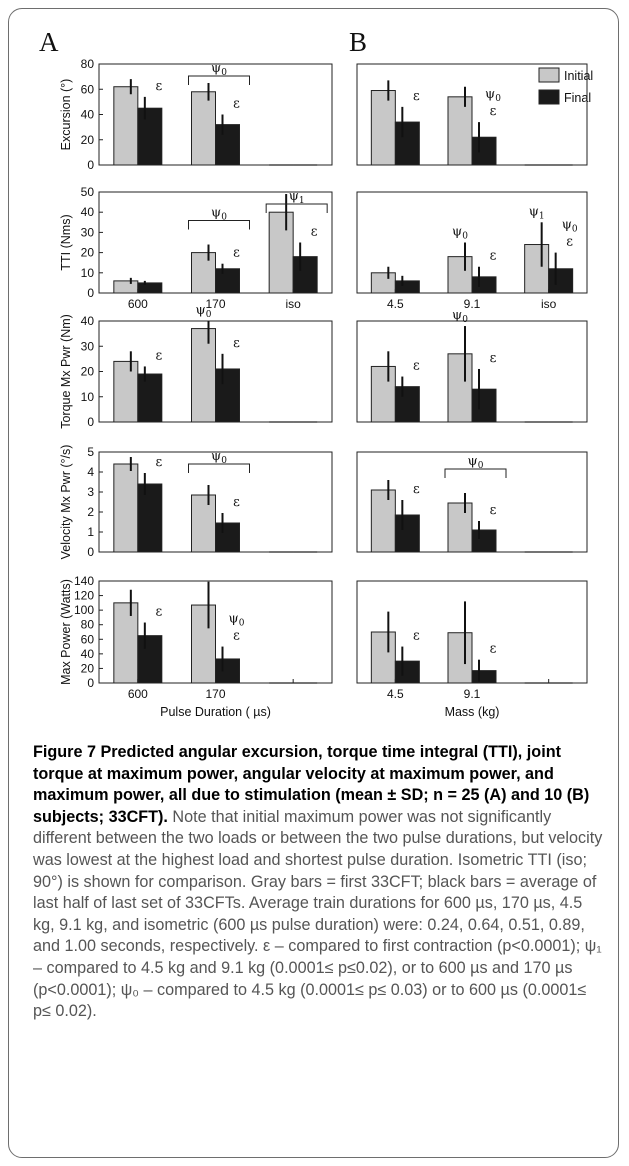  What do you see at coordinates (395, 694) in the screenshot?
I see `x-tick-label: 4.5` at bounding box center [395, 694].